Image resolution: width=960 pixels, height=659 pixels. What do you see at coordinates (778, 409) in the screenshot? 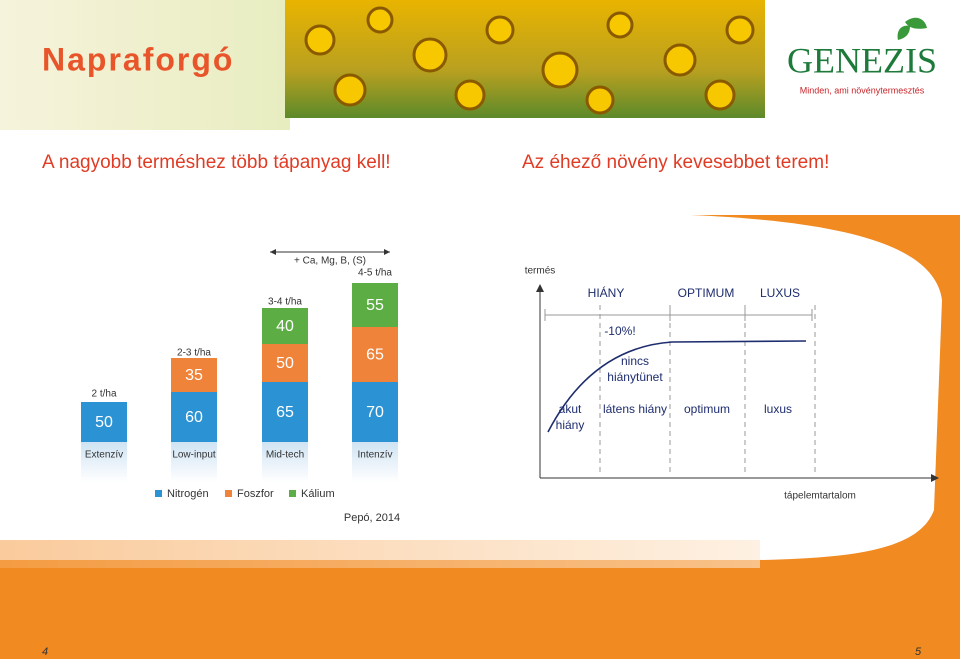
I see `stage: luxus` at bounding box center [778, 409].